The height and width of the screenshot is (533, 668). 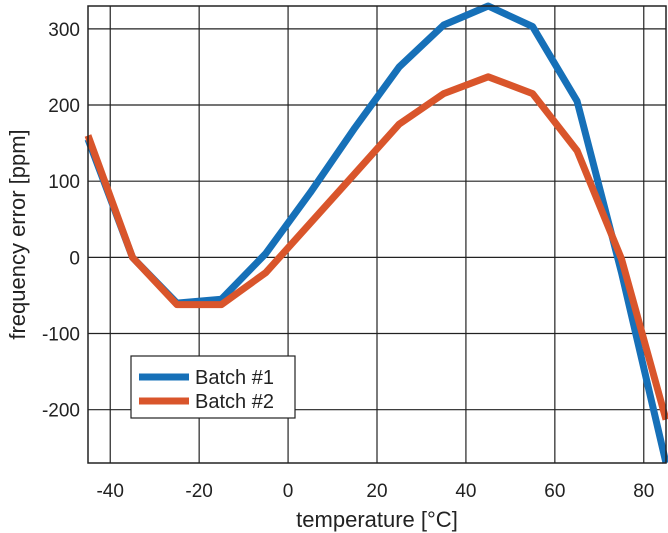 I want to click on y-tick-labels: -200 -100 0 100 200 300, so click(x=61, y=221).